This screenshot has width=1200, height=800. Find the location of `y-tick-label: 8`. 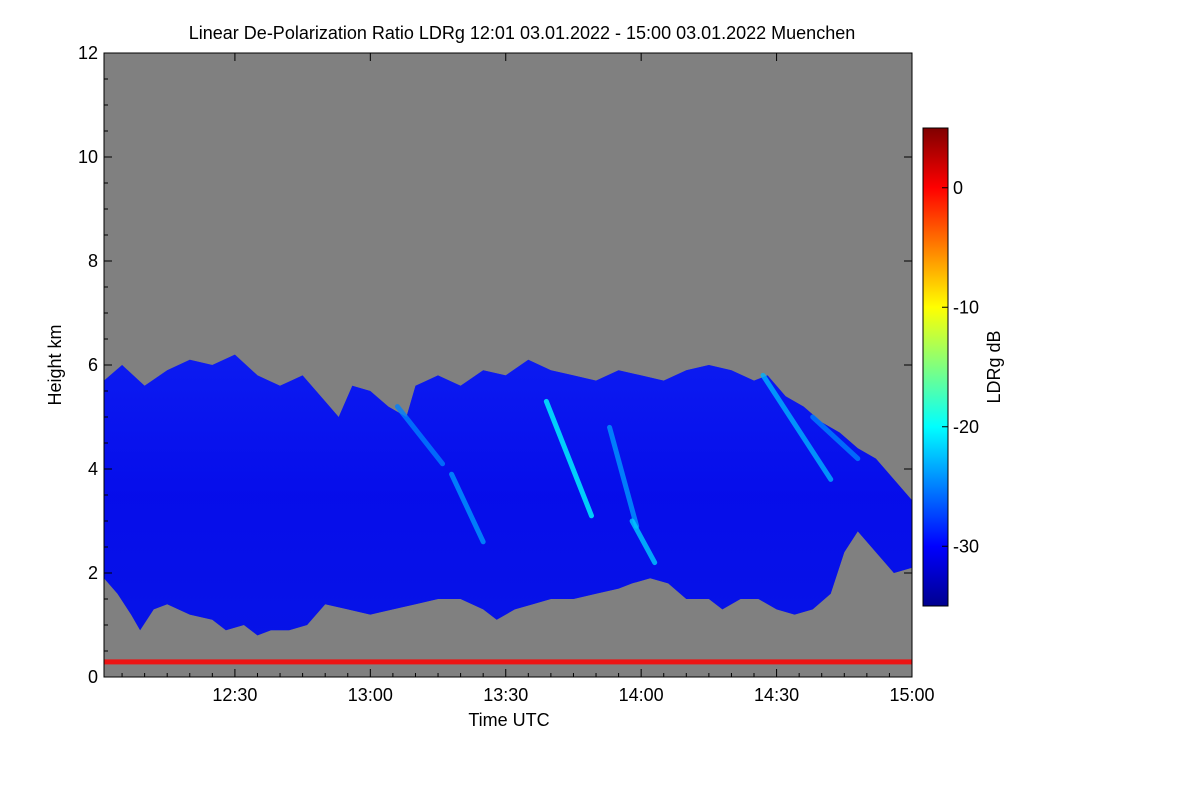

y-tick-label: 8 is located at coordinates (93, 261).